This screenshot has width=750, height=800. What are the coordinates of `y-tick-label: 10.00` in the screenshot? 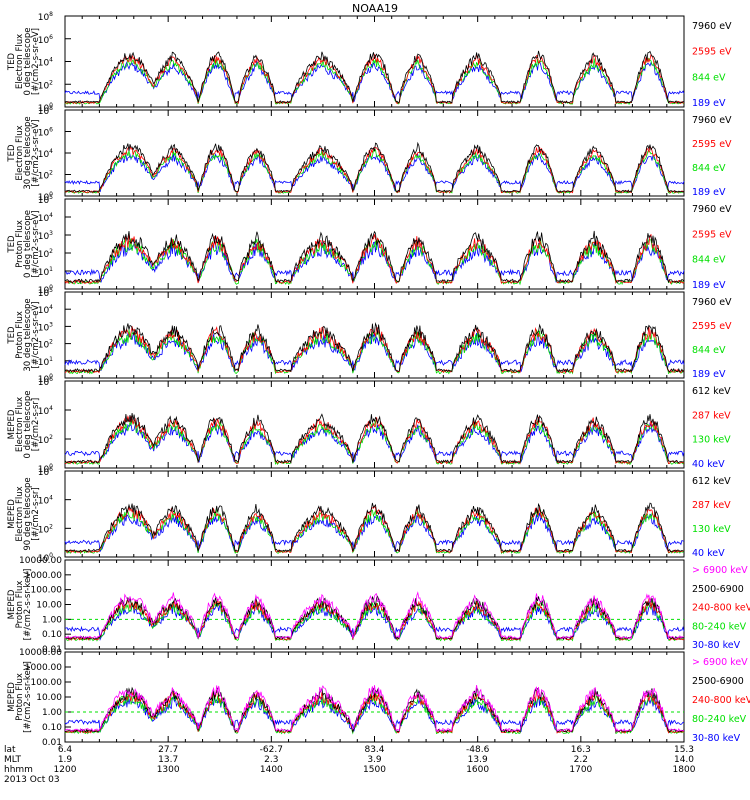 It's located at (49, 698).